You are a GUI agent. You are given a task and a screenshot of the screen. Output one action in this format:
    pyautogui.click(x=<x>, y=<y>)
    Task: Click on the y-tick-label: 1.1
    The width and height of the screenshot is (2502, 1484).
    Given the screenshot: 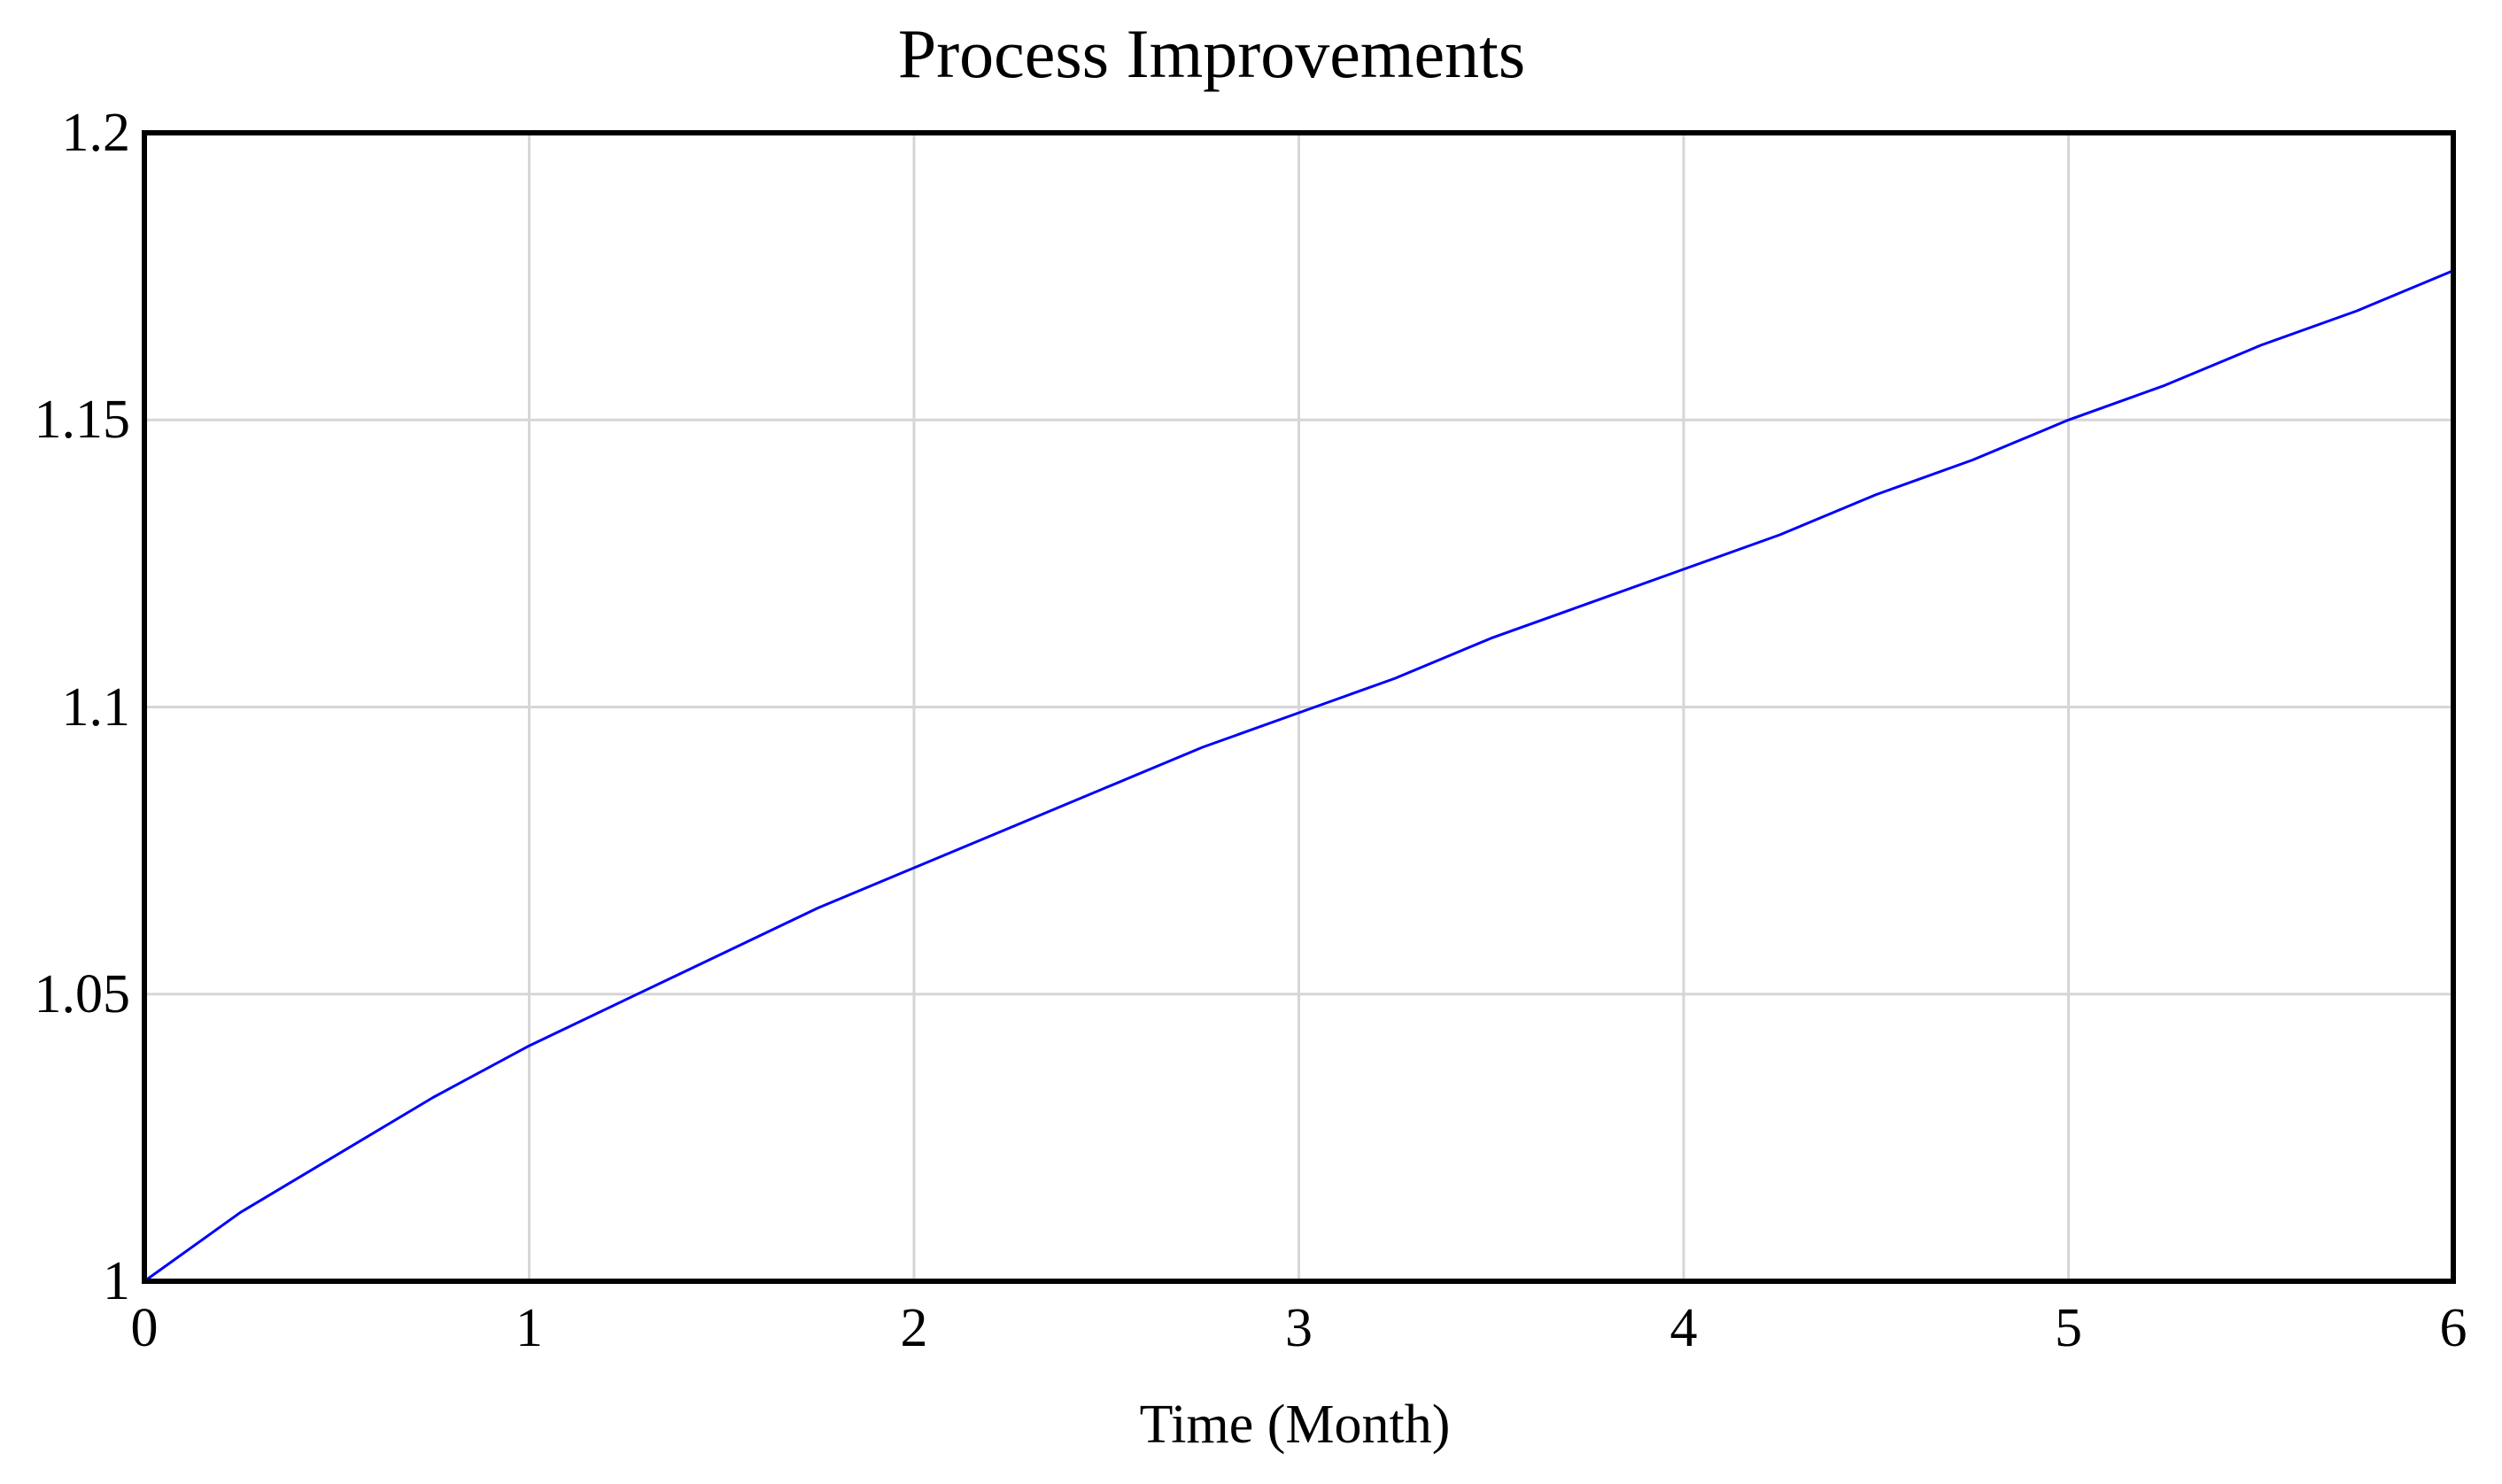 What is the action you would take?
    pyautogui.click(x=96, y=707)
    